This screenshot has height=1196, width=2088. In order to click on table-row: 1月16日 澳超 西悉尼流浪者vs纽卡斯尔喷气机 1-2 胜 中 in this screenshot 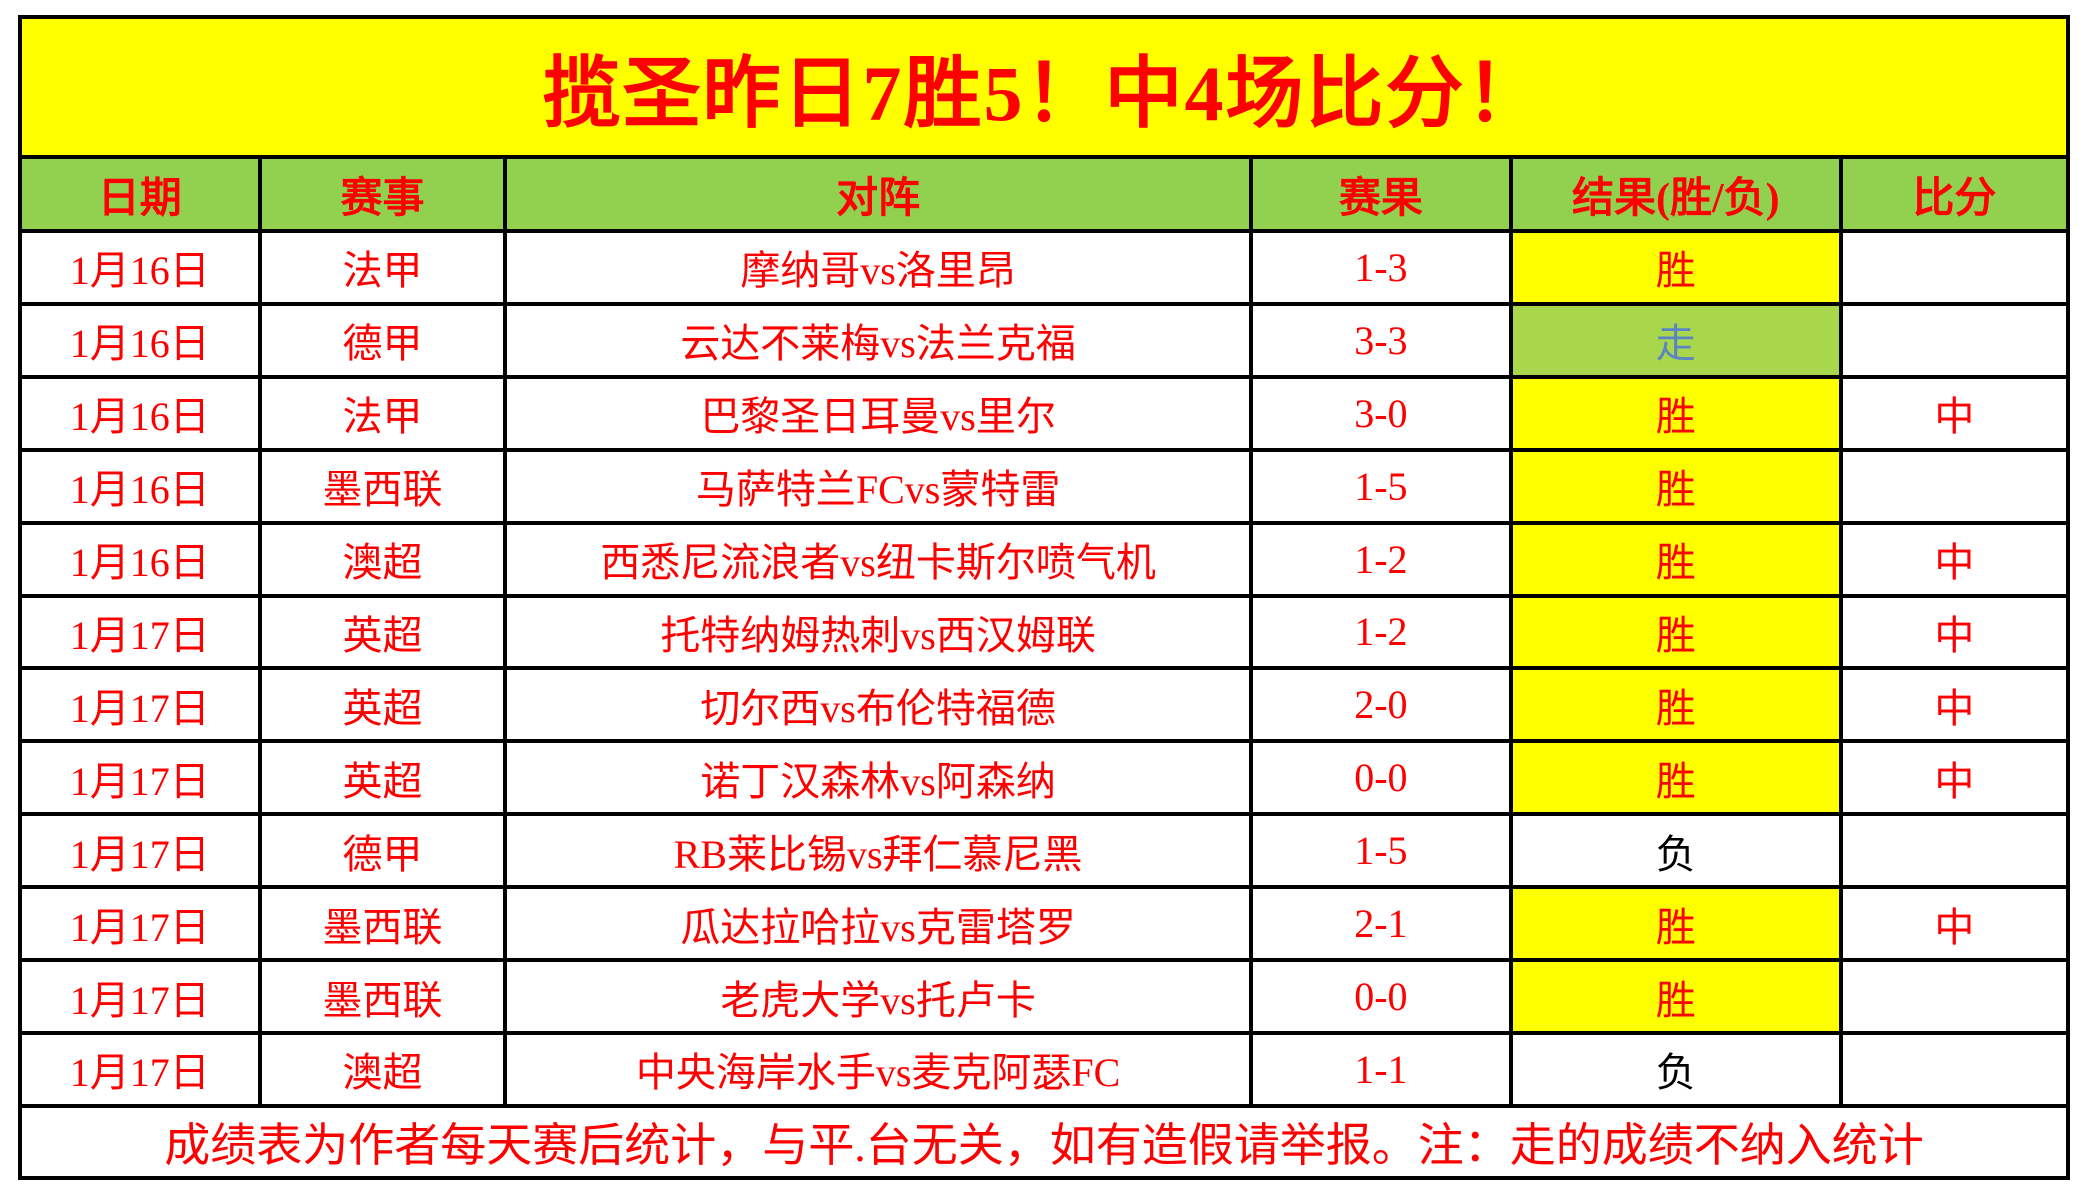, I will do `click(1044, 559)`.